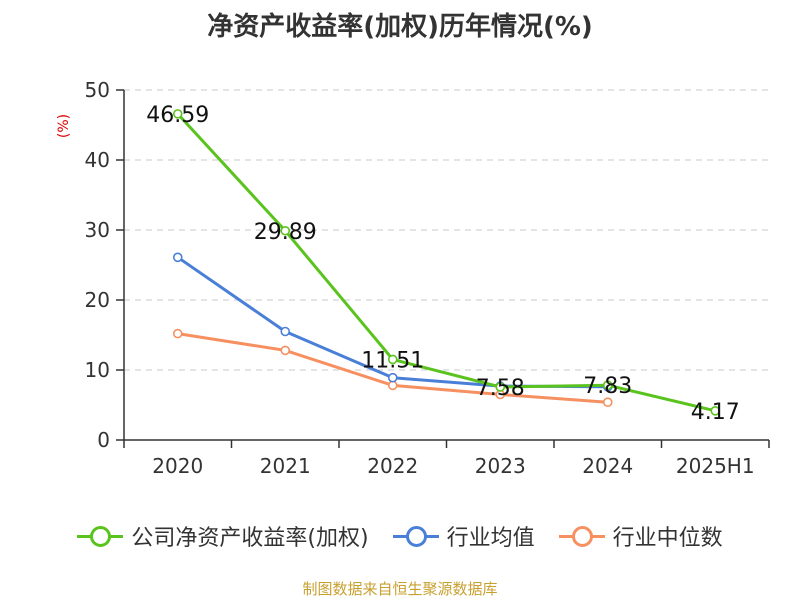 This screenshot has width=800, height=600. Describe the element at coordinates (392, 466) in the screenshot. I see `x-tick-label: 2022` at that location.